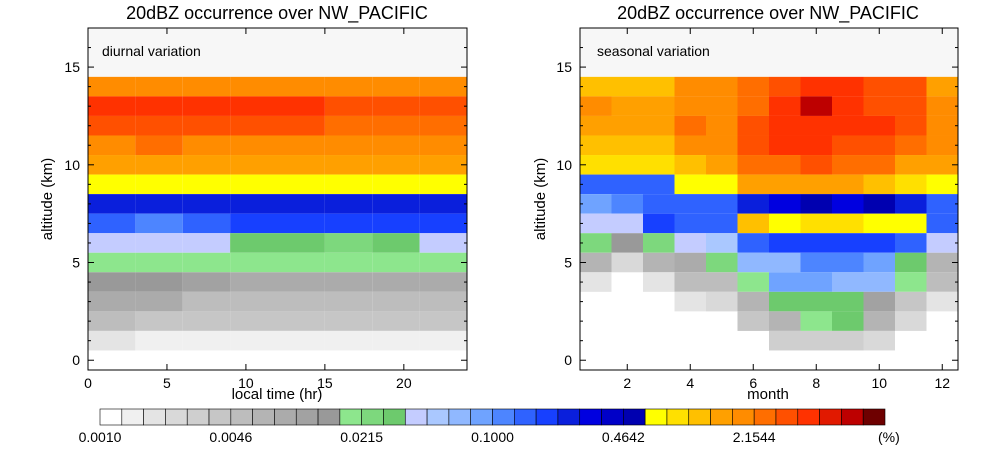  I want to click on x-tick-label: 4, so click(690, 383).